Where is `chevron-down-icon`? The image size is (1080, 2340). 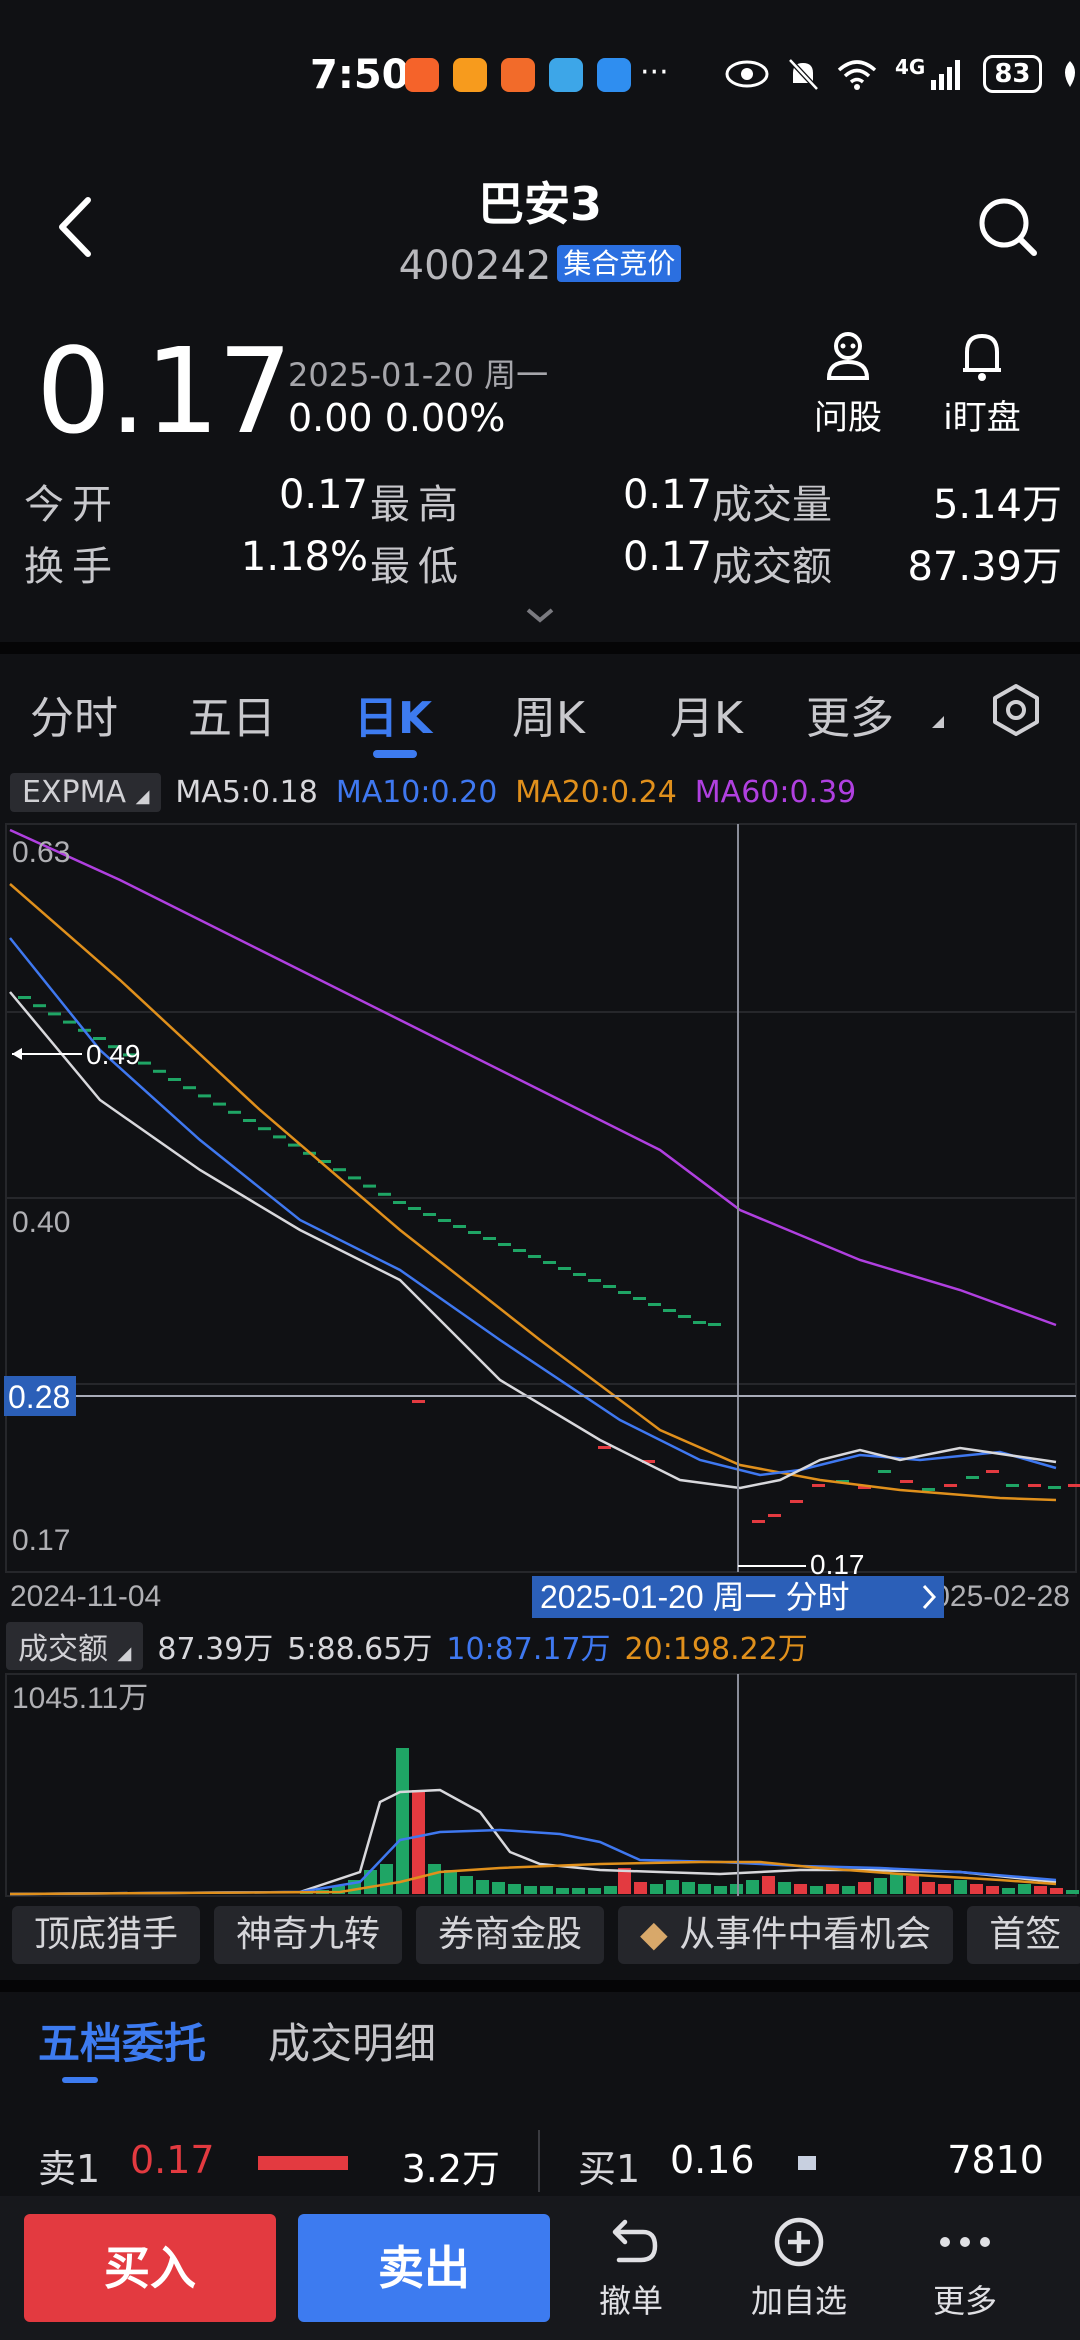 chevron-down-icon is located at coordinates (540, 616).